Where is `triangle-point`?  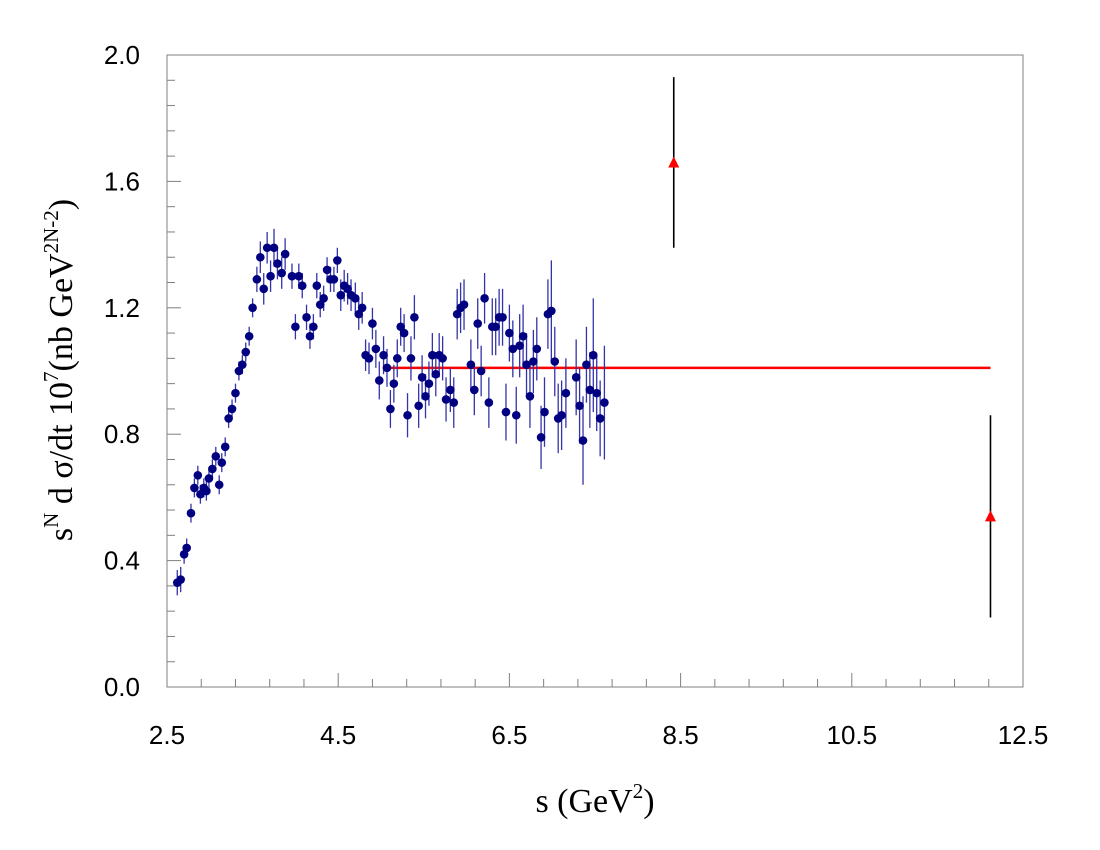 triangle-point is located at coordinates (674, 162).